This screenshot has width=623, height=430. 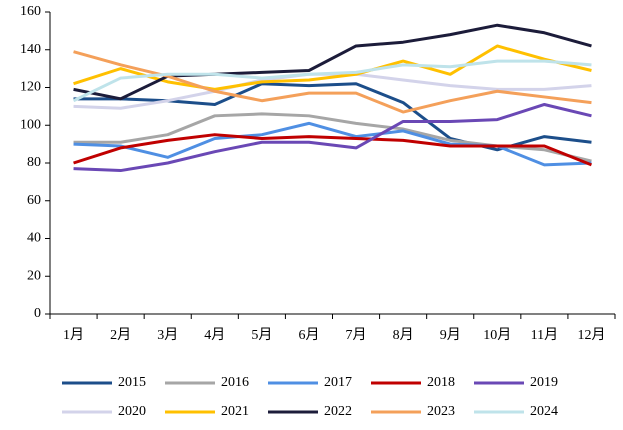 What do you see at coordinates (34, 275) in the screenshot?
I see `y-tick-label: 20` at bounding box center [34, 275].